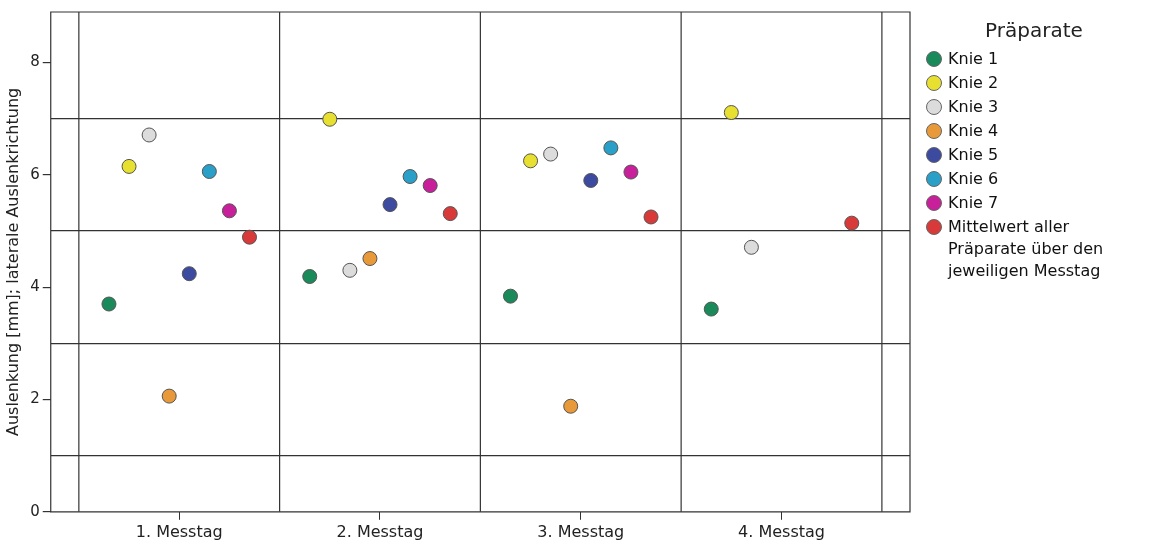 This screenshot has width=1154, height=545. I want to click on y-axis-title: Auslenkung [mm]; laterale Auslenkrichtung, so click(12, 261).